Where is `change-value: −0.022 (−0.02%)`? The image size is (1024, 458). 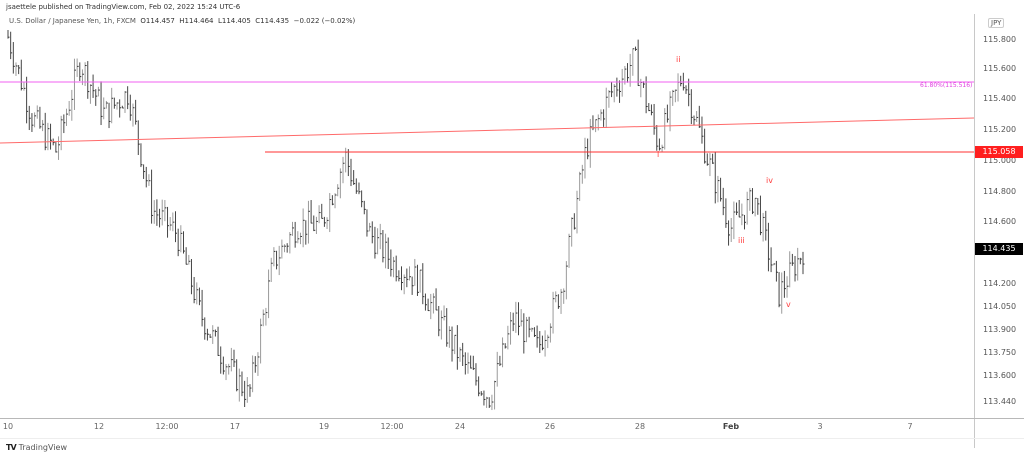 change-value: −0.022 (−0.02%) is located at coordinates (324, 21).